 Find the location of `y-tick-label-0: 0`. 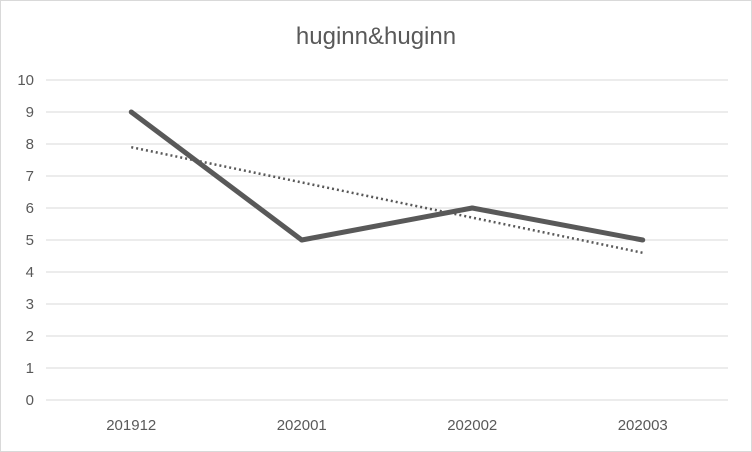

y-tick-label-0: 0 is located at coordinates (30, 400).